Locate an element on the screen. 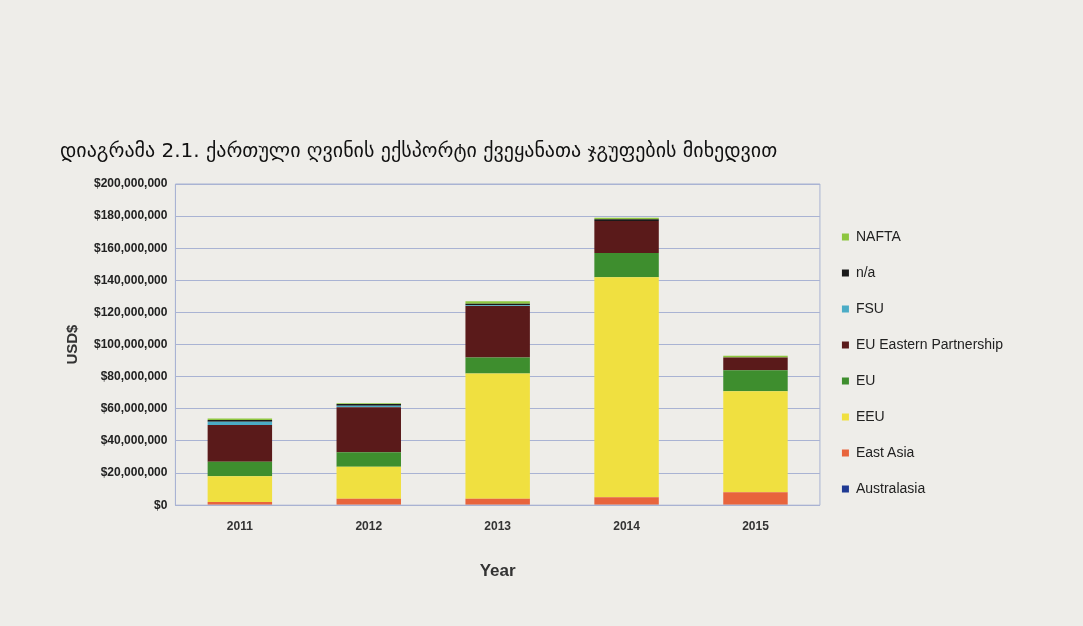  legend-label: EU is located at coordinates (865, 379).